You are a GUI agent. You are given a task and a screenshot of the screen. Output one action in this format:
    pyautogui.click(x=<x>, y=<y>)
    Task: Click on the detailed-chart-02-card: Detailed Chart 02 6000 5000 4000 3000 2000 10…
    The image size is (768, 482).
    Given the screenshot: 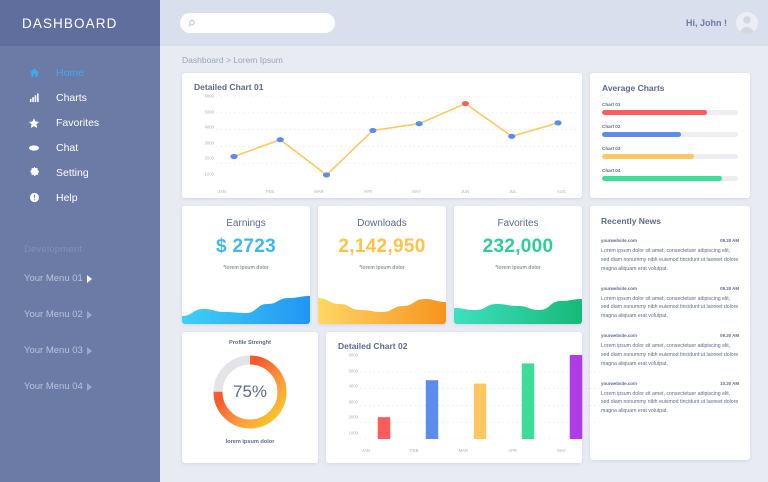 What is the action you would take?
    pyautogui.click(x=463, y=397)
    